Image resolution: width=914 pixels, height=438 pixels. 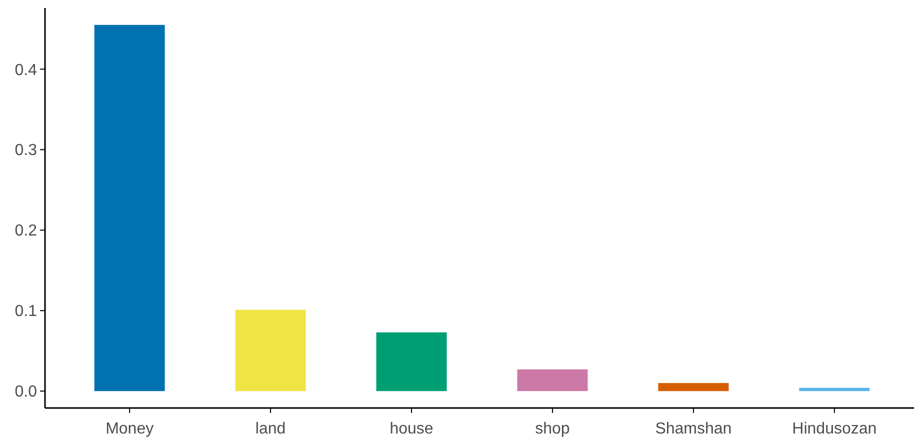 What do you see at coordinates (693, 429) in the screenshot?
I see `x-tick-label: Shamshan` at bounding box center [693, 429].